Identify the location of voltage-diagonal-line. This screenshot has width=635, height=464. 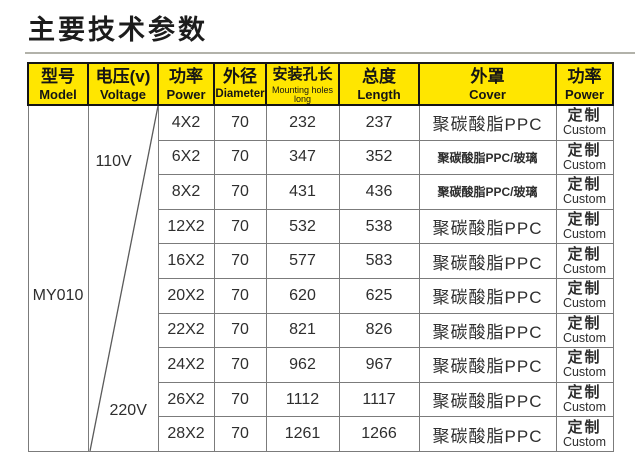
(123, 278).